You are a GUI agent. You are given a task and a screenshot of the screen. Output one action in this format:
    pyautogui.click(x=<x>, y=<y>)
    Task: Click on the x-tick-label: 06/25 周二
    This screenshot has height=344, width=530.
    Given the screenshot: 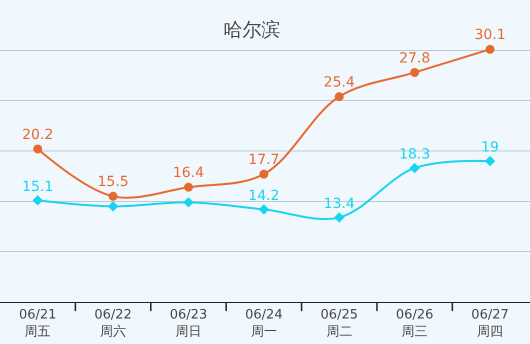 What is the action you would take?
    pyautogui.click(x=339, y=324)
    